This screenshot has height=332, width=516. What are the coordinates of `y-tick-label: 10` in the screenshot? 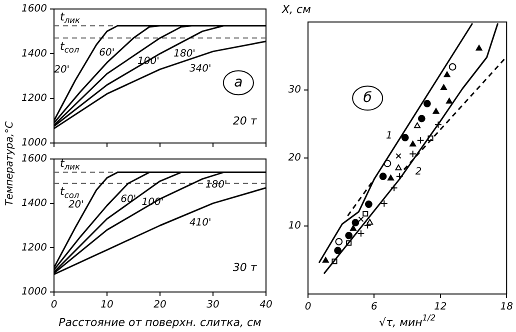 It's located at (294, 226).